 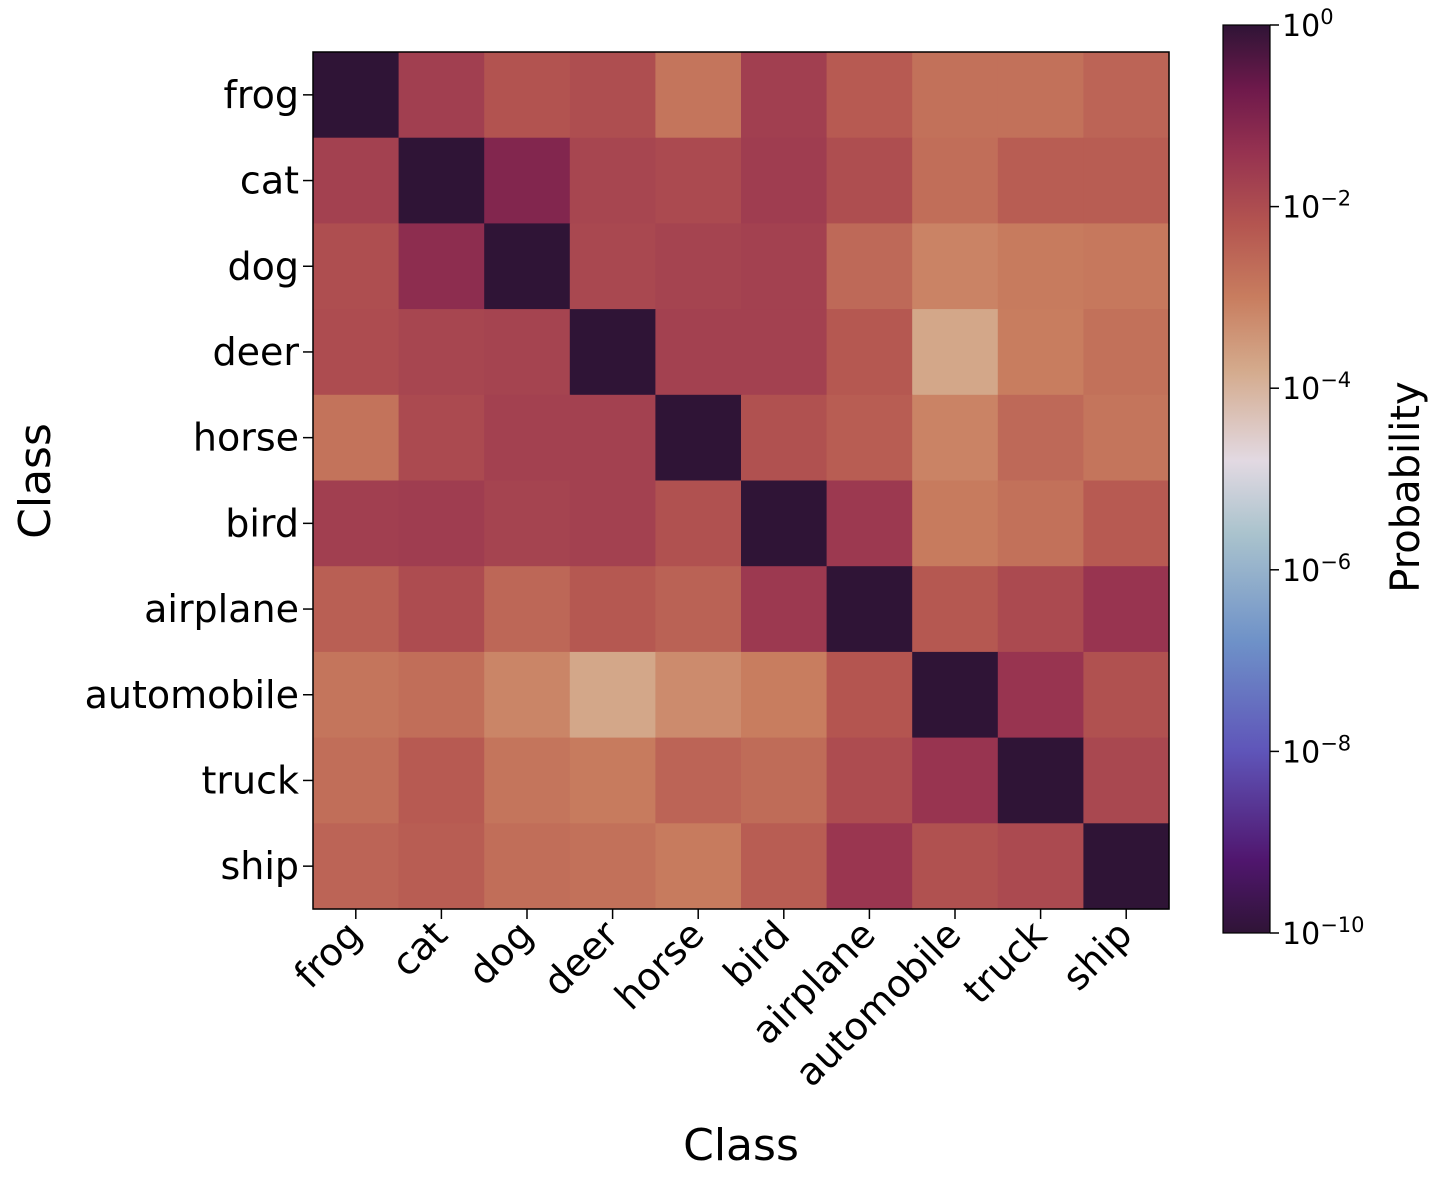 I want to click on y-tick-label: truck, so click(x=250, y=780).